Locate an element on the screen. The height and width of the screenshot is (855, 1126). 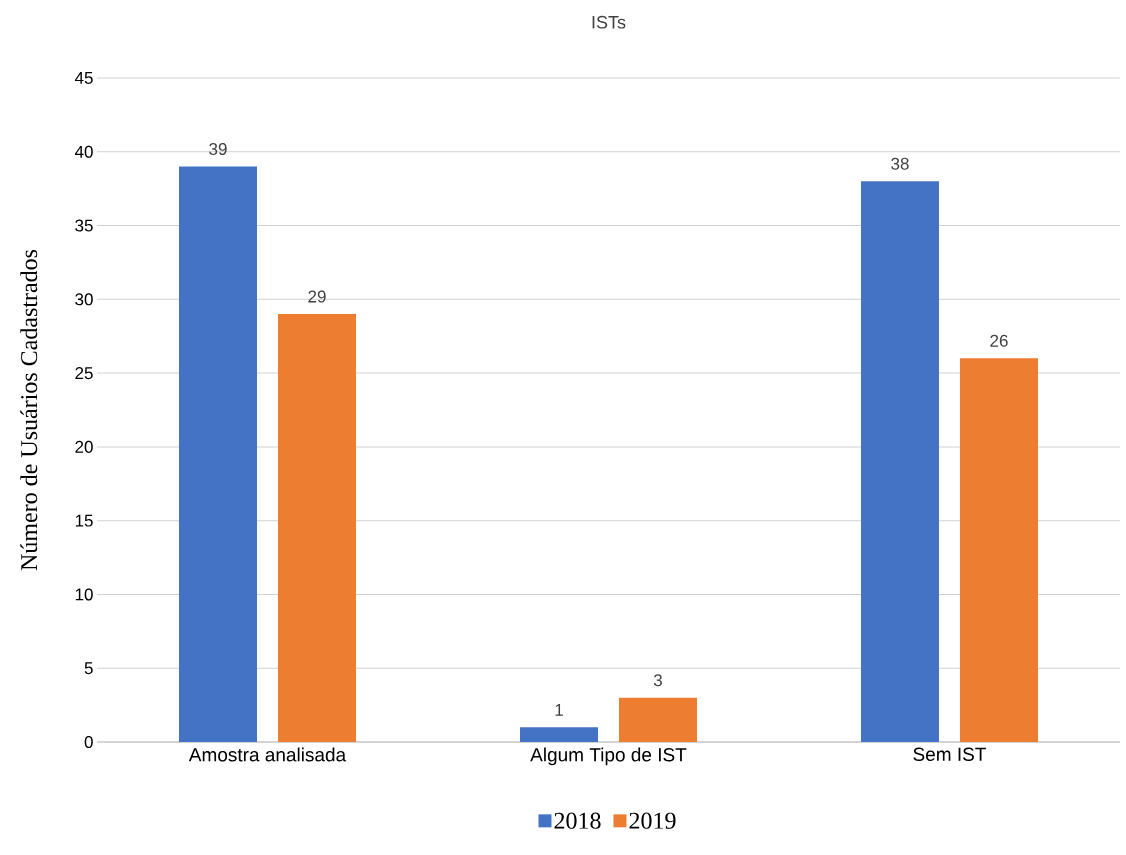
data-label: 1 is located at coordinates (559, 710).